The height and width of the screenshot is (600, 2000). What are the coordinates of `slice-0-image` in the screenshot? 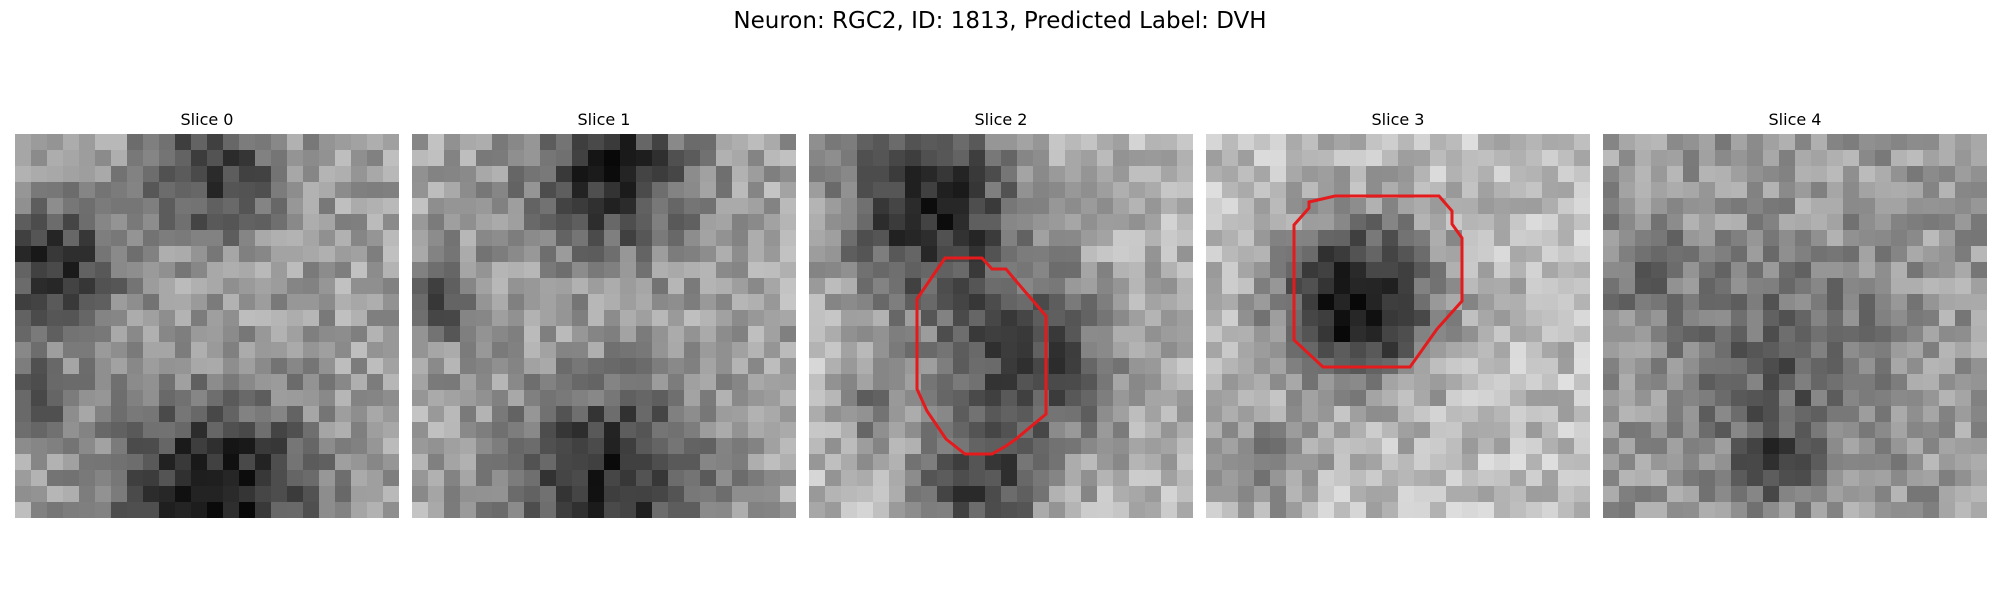 It's located at (207, 326).